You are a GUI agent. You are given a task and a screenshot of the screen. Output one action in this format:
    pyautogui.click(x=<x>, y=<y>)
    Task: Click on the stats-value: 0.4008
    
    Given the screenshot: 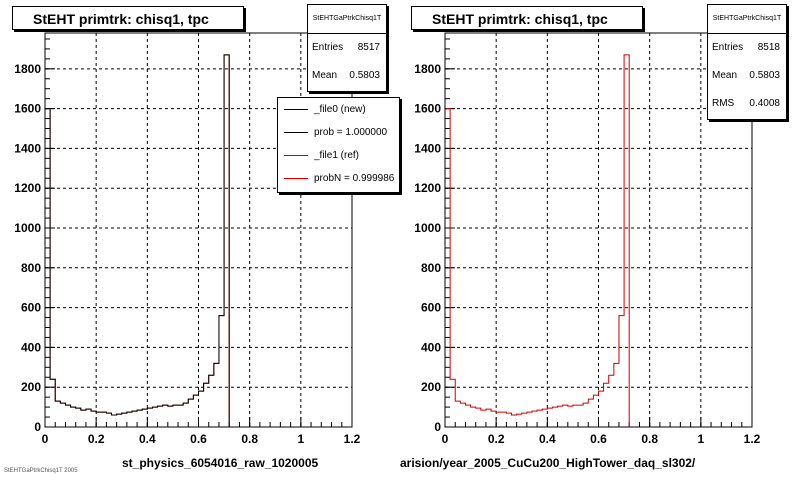 What is the action you would take?
    pyautogui.click(x=764, y=103)
    